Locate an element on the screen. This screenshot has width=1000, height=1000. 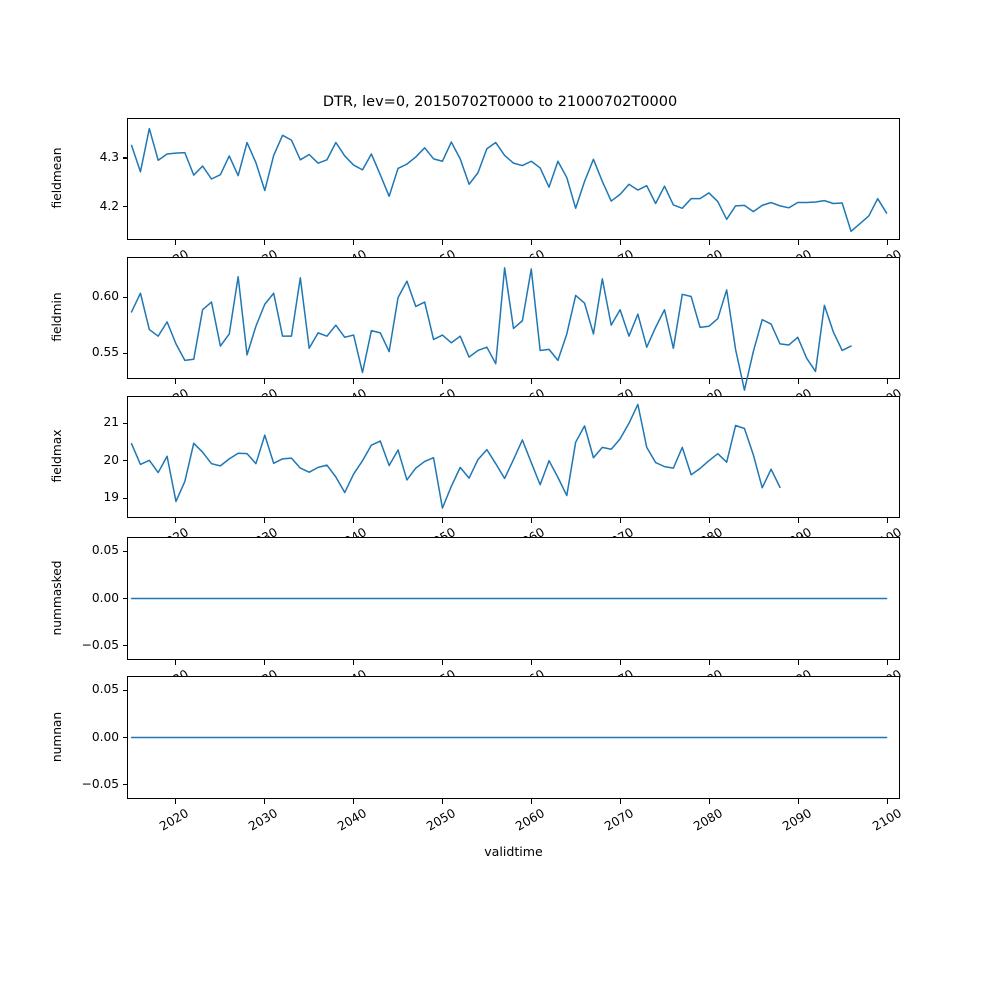
x-tick-label: 2080 is located at coordinates (708, 820).